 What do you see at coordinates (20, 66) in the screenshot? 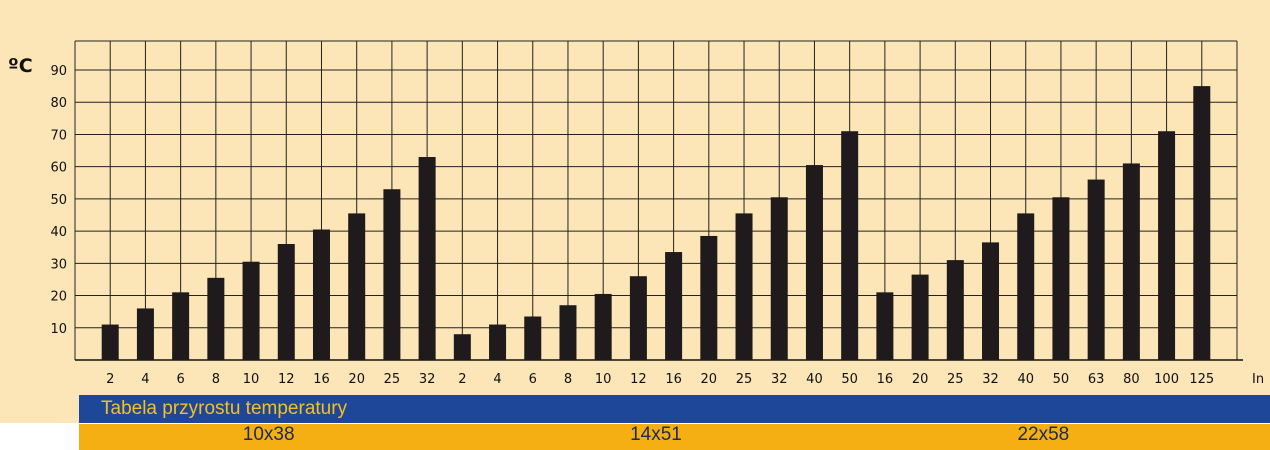
I see `y-axis-unit-label: ºC` at bounding box center [20, 66].